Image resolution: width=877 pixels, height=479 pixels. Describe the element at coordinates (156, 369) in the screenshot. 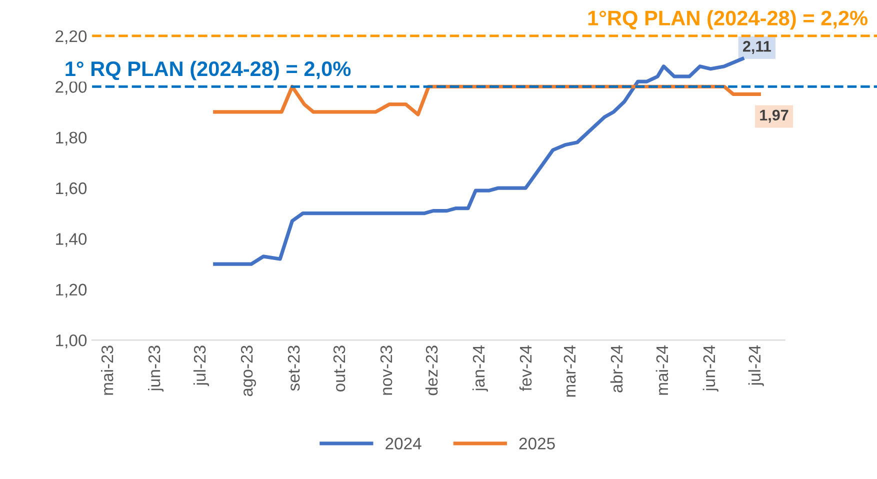

I see `x-tick-label: jun-23` at that location.